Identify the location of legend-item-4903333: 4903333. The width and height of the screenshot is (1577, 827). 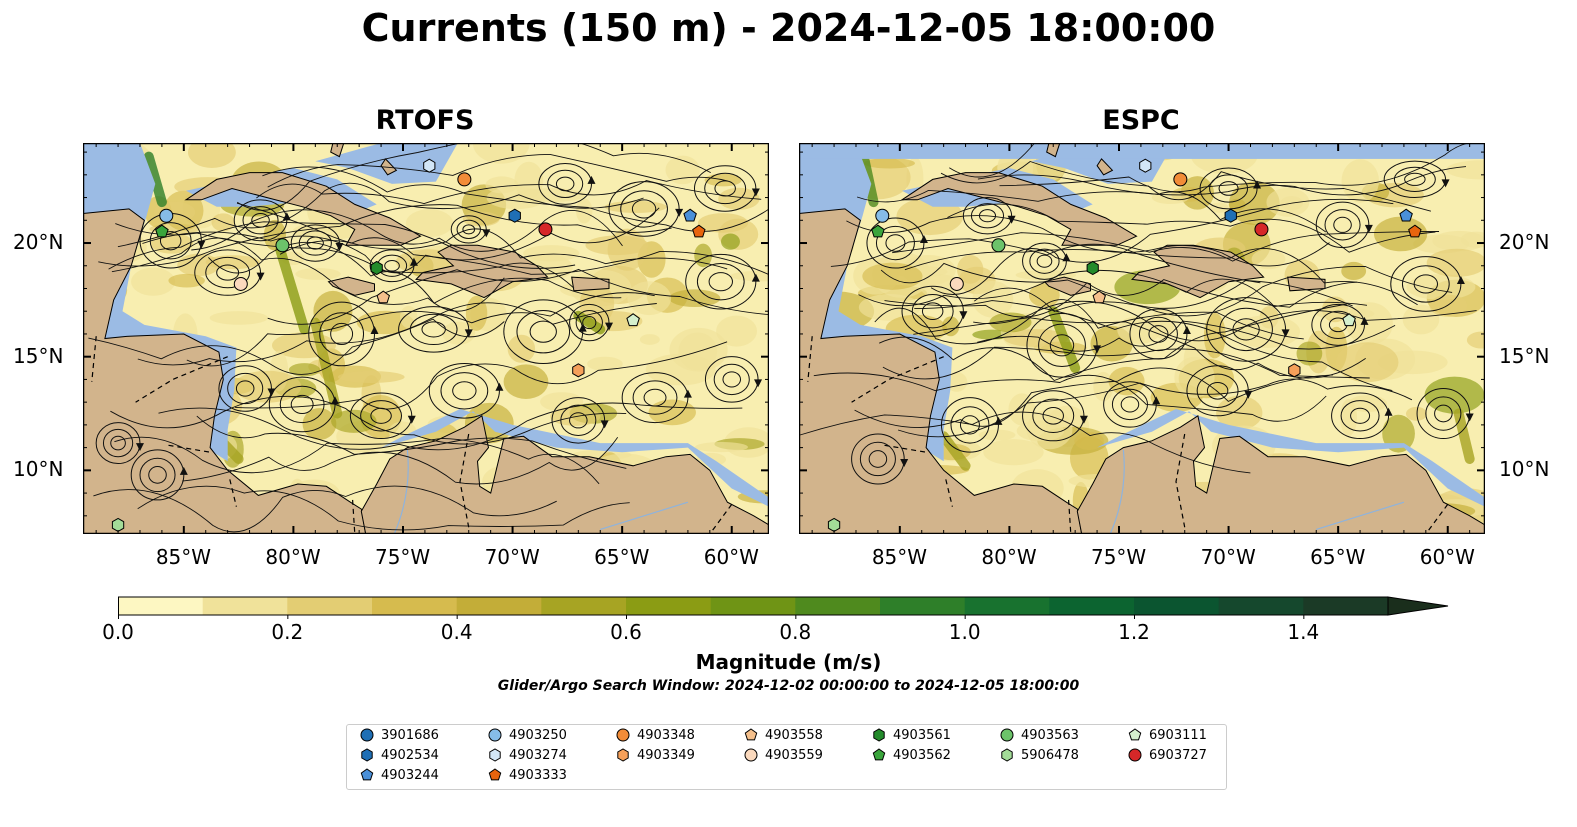
(527, 775).